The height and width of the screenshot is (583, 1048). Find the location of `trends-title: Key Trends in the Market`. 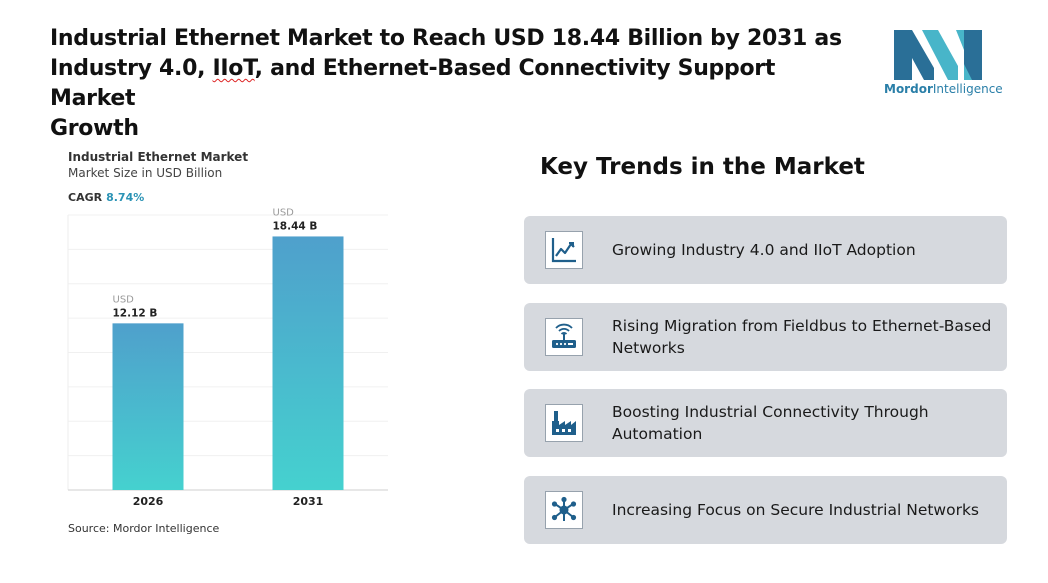

trends-title: Key Trends in the Market is located at coordinates (702, 167).